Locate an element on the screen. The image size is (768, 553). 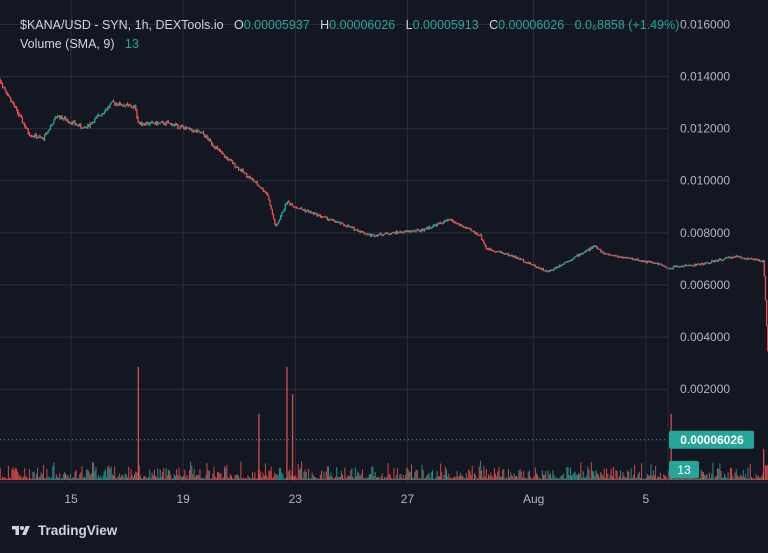
high-value: 0.00006026 is located at coordinates (362, 25).